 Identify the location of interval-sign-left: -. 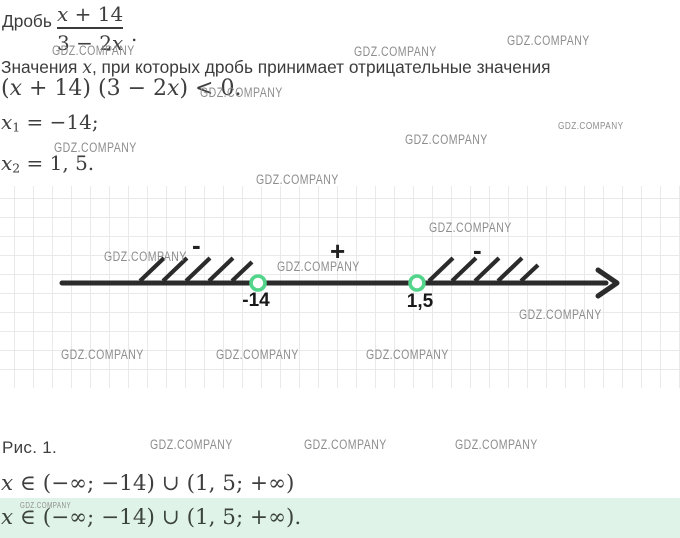
(196, 245).